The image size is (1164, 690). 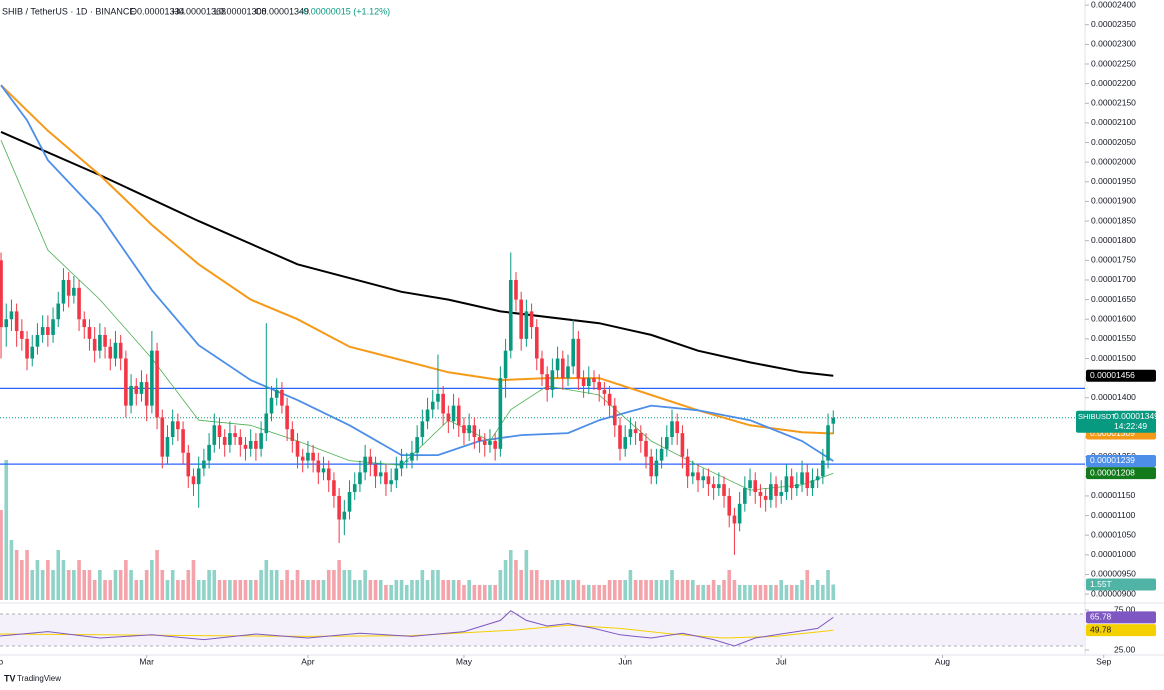 What do you see at coordinates (1101, 617) in the screenshot?
I see `rsi-value-label: 65.78` at bounding box center [1101, 617].